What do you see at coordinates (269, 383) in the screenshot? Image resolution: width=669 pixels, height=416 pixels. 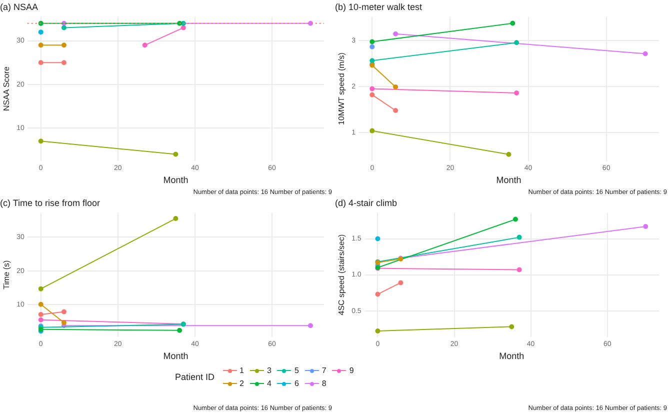 I see `legend-label: 4` at bounding box center [269, 383].